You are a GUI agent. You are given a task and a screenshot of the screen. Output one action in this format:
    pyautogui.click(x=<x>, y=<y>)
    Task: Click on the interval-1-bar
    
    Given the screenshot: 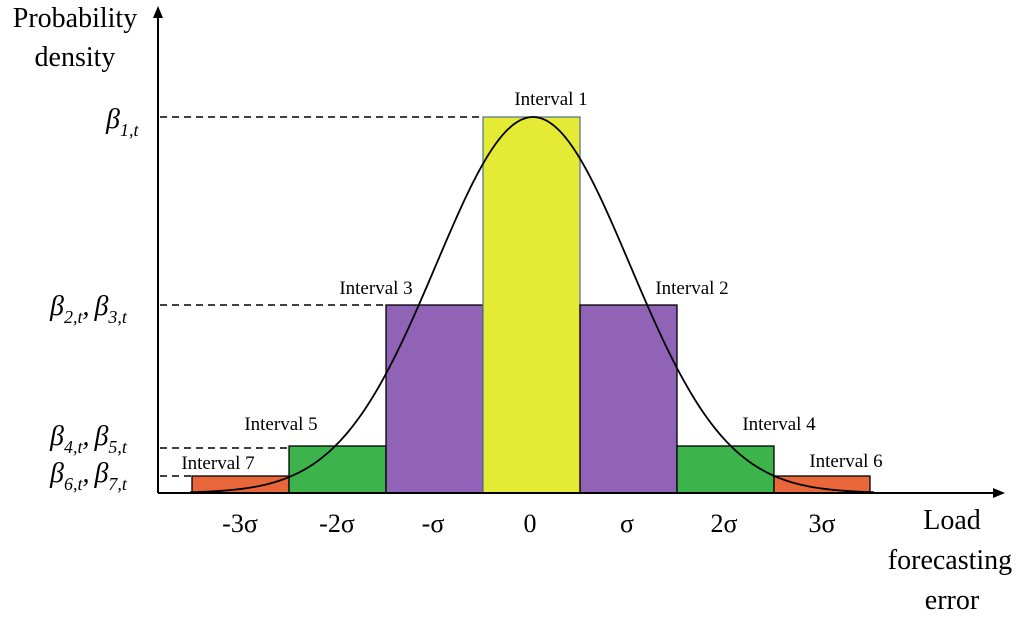 What is the action you would take?
    pyautogui.click(x=531, y=305)
    